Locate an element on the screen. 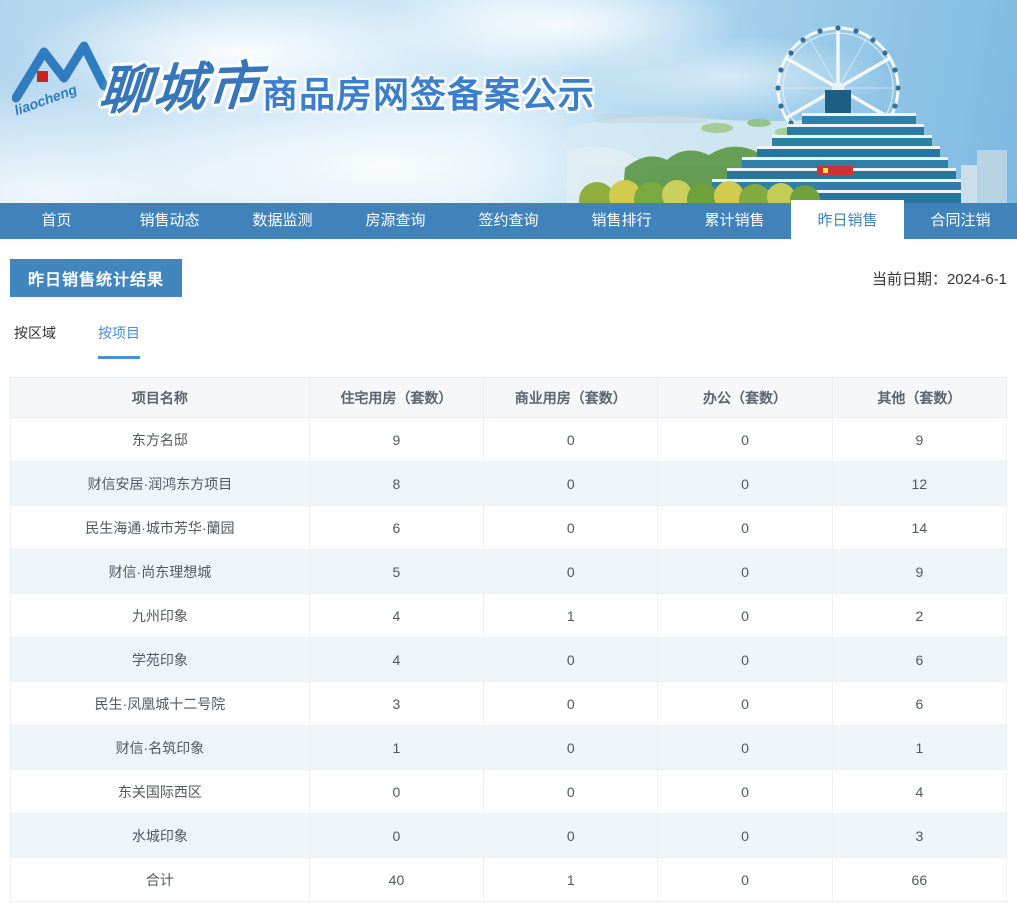  table-row: 水城印象 0 0 0 3 is located at coordinates (509, 835).